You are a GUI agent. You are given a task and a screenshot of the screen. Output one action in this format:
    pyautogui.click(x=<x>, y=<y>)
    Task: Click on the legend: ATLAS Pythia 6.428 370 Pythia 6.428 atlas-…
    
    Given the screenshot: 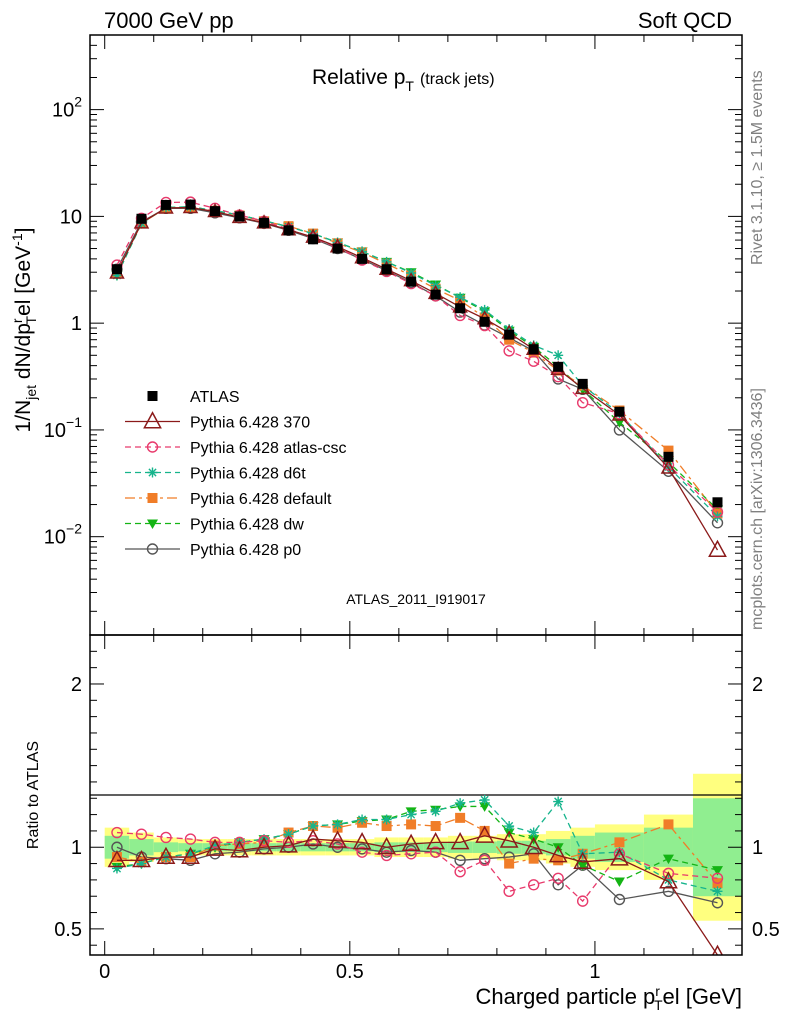 What is the action you would take?
    pyautogui.click(x=236, y=474)
    